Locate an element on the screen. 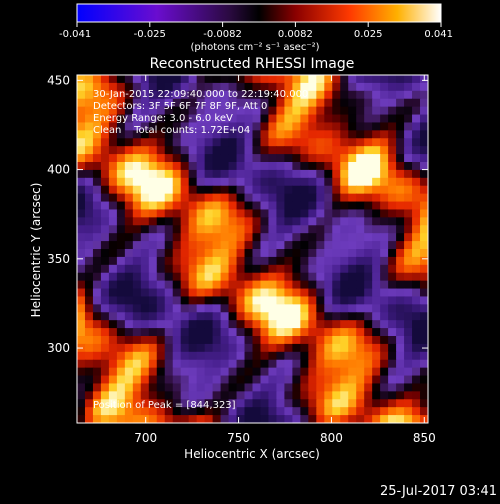 The image size is (500, 504). colorbar-gradient is located at coordinates (259, 13).